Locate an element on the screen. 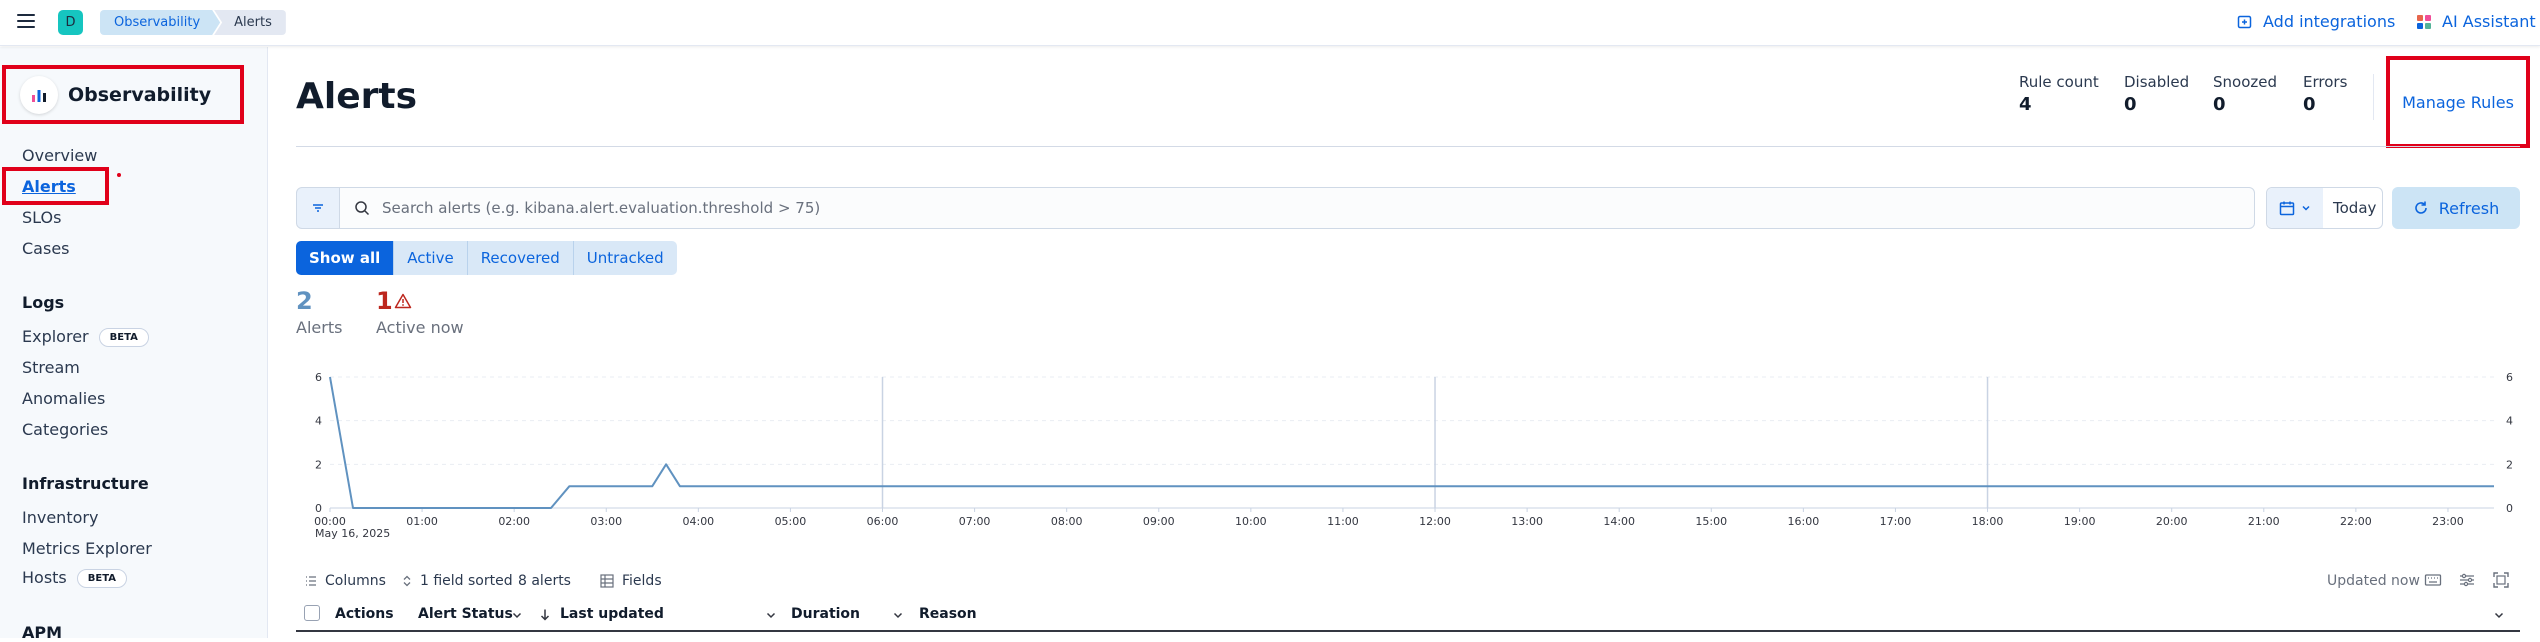 The height and width of the screenshot is (642, 2540). date-picker: Today is located at coordinates (2324, 208).